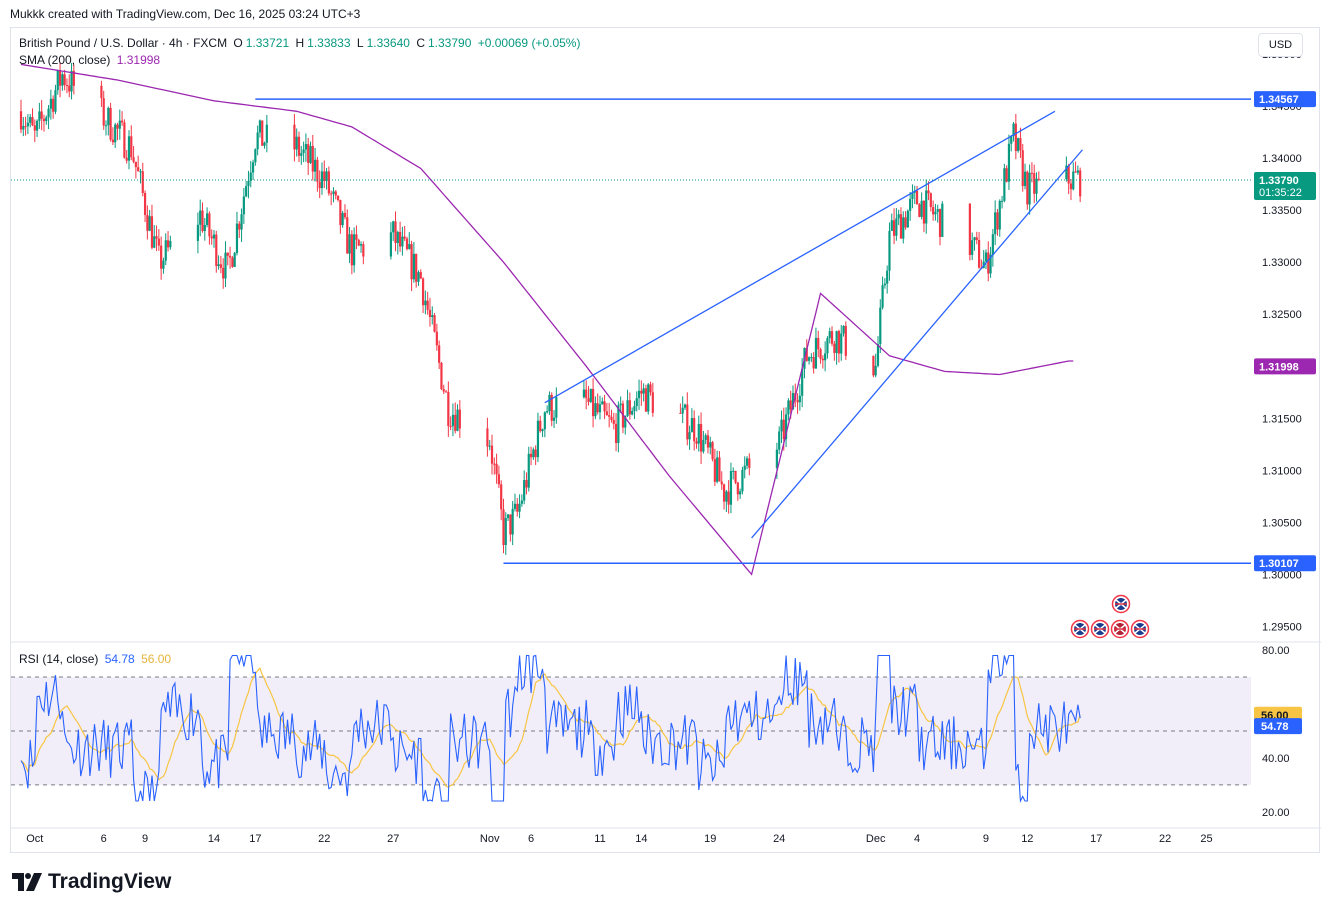  I want to click on open-value: 1.33721, so click(267, 43).